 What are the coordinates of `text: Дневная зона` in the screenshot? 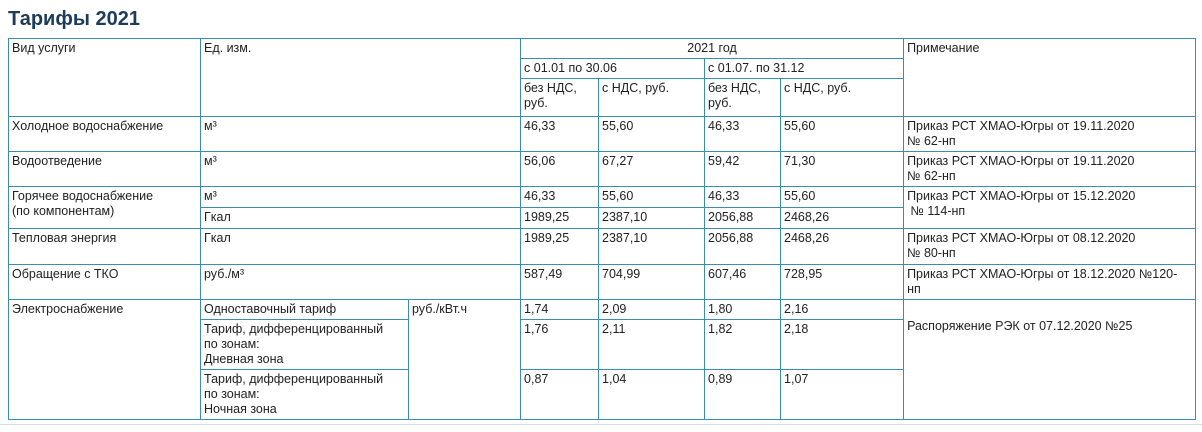 It's located at (244, 359).